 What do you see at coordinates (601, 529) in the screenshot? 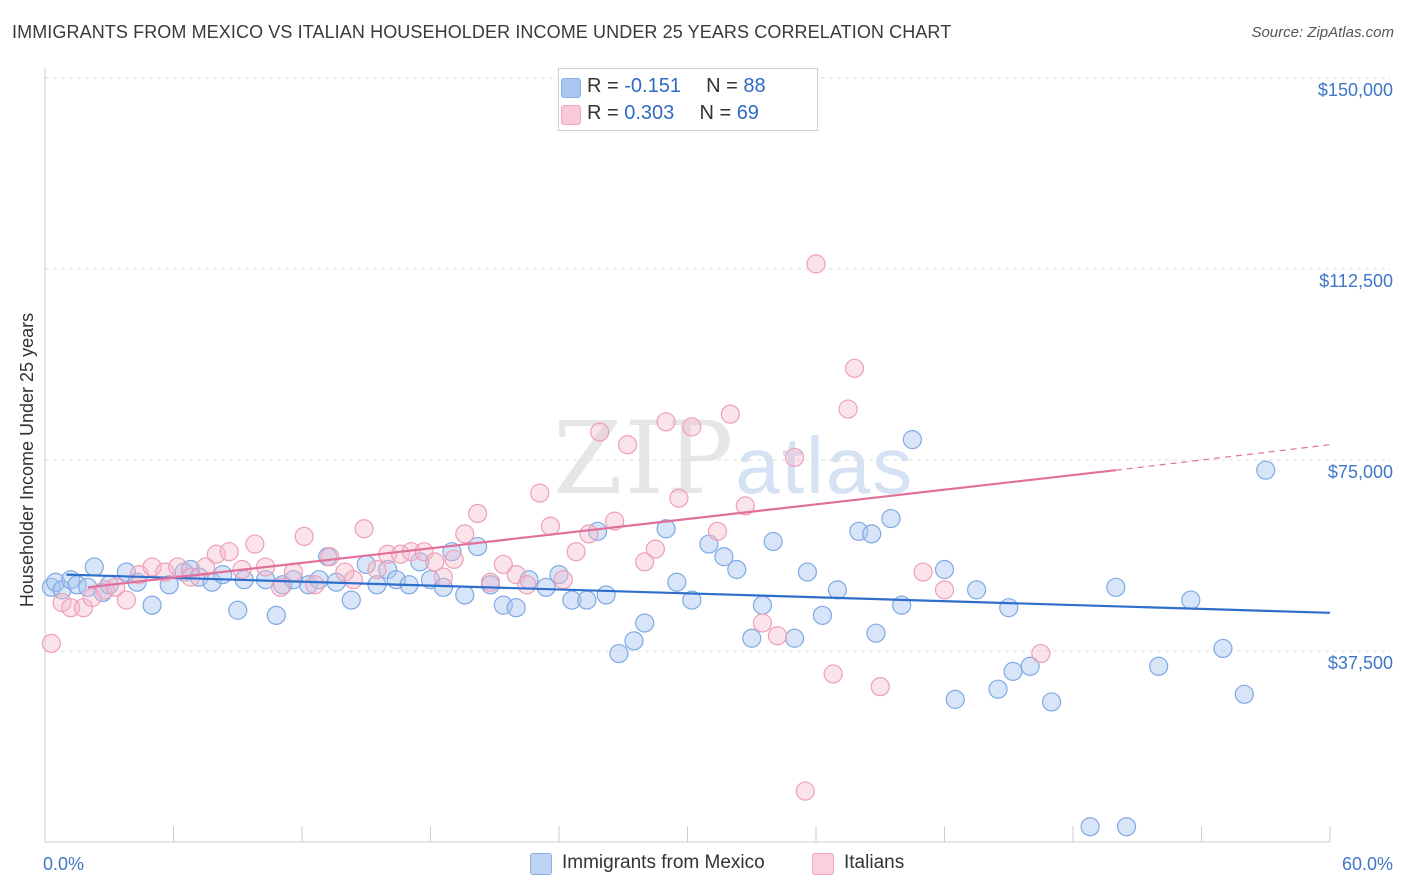
I see `trend-line-italians` at bounding box center [601, 529].